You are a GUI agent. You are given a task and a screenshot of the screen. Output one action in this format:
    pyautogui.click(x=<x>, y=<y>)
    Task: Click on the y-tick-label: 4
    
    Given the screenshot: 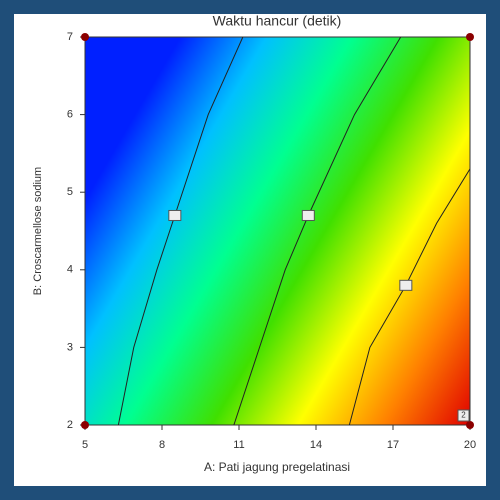 What is the action you would take?
    pyautogui.click(x=70, y=270)
    